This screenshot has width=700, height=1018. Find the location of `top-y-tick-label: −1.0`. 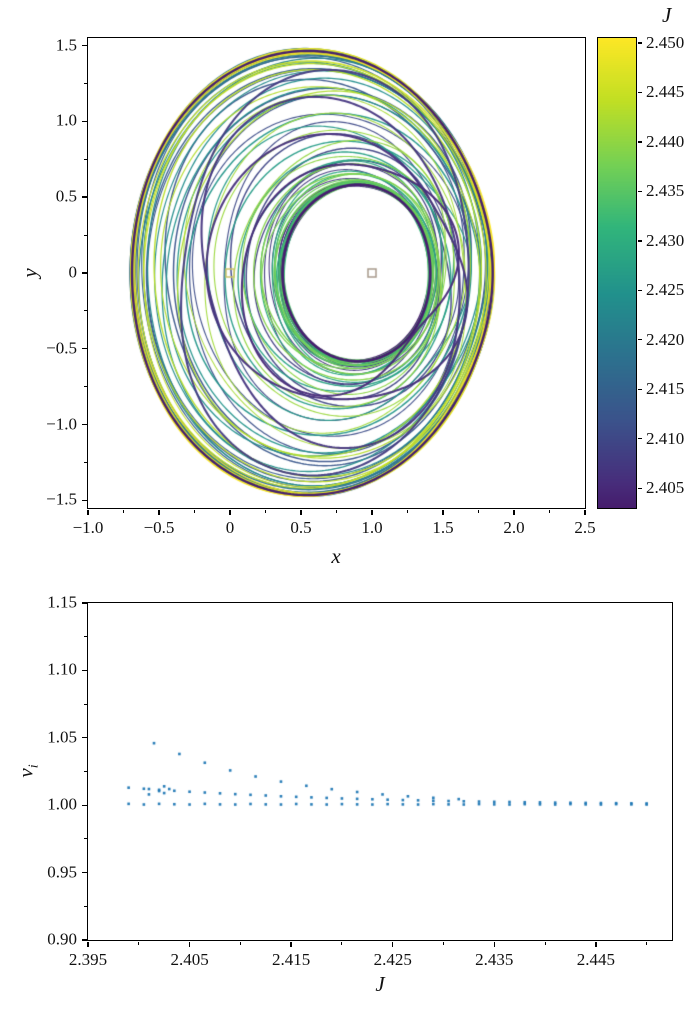

top-y-tick-label: −1.0 is located at coordinates (61, 424).